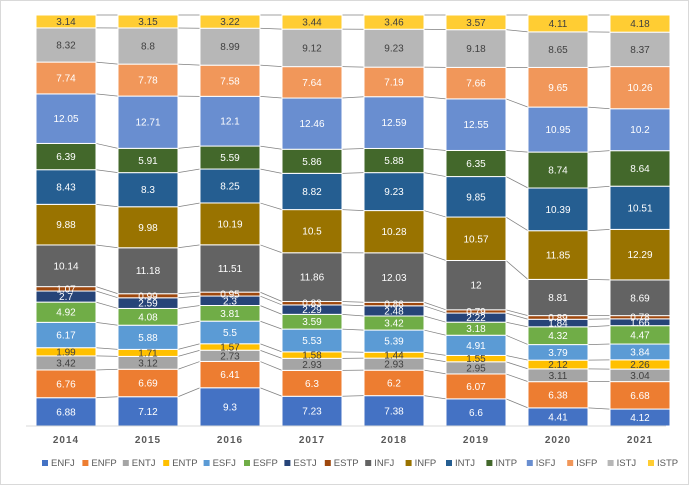 This screenshot has height=486, width=689. I want to click on label-enfj-2015: 7.12, so click(148, 412).